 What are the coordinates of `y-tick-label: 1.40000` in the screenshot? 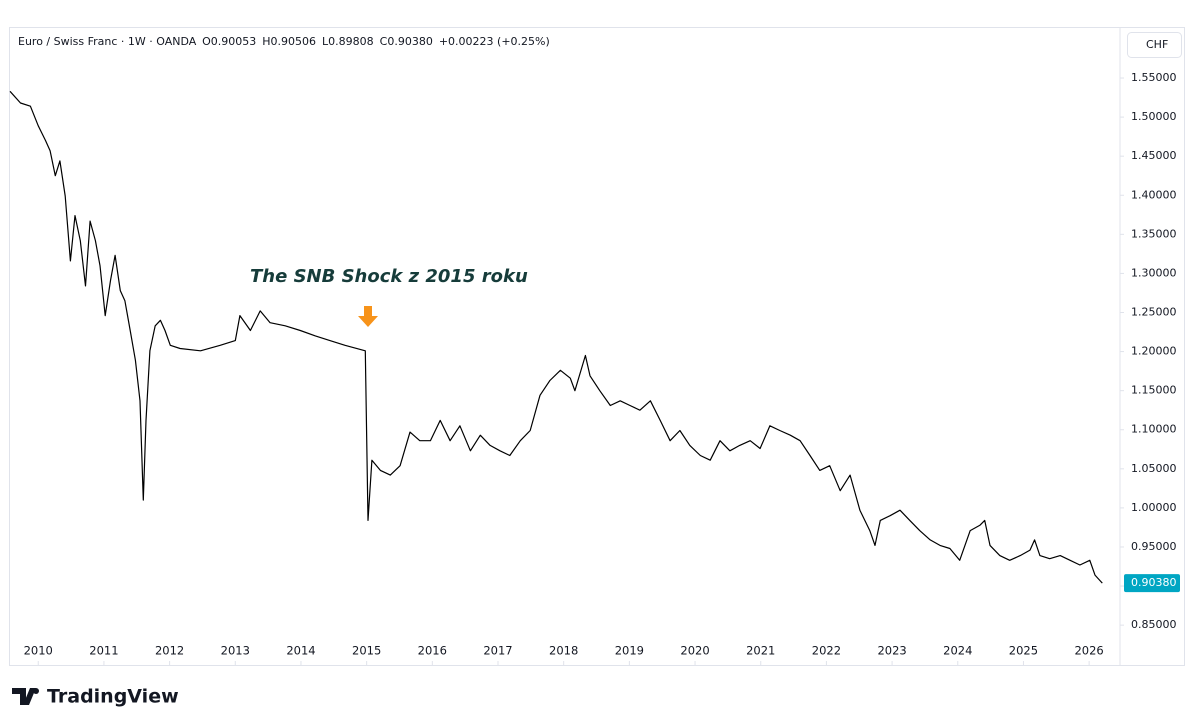 It's located at (1154, 194).